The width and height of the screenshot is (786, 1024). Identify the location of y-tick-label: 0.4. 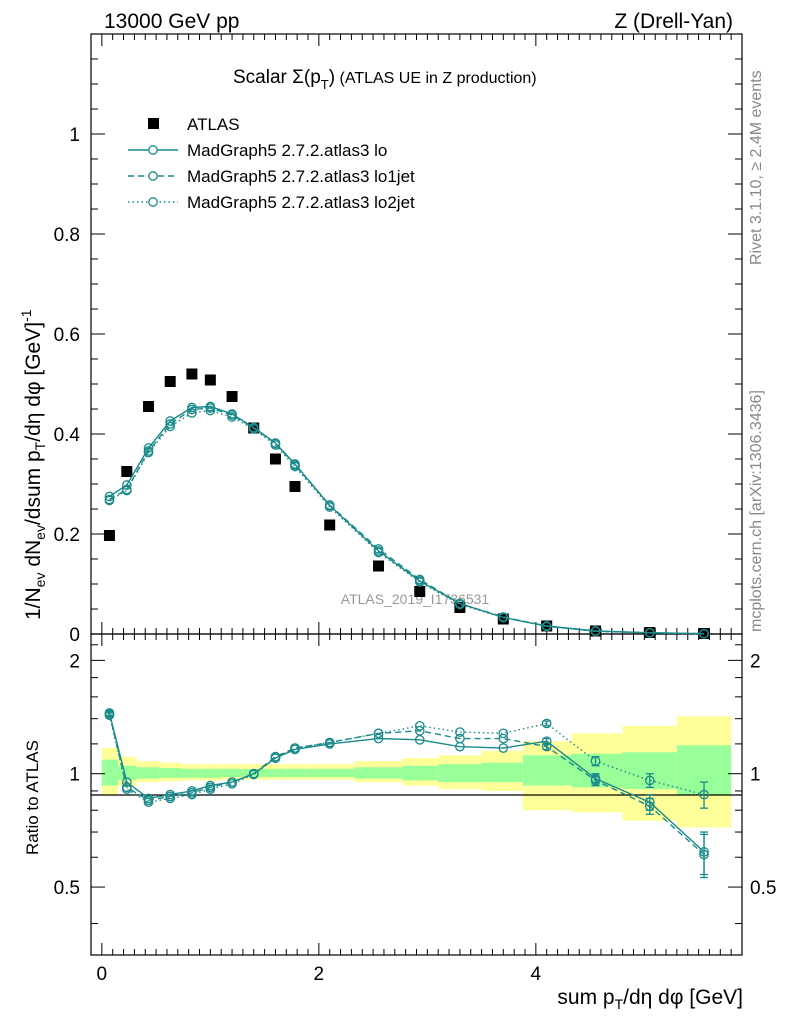
(67, 435).